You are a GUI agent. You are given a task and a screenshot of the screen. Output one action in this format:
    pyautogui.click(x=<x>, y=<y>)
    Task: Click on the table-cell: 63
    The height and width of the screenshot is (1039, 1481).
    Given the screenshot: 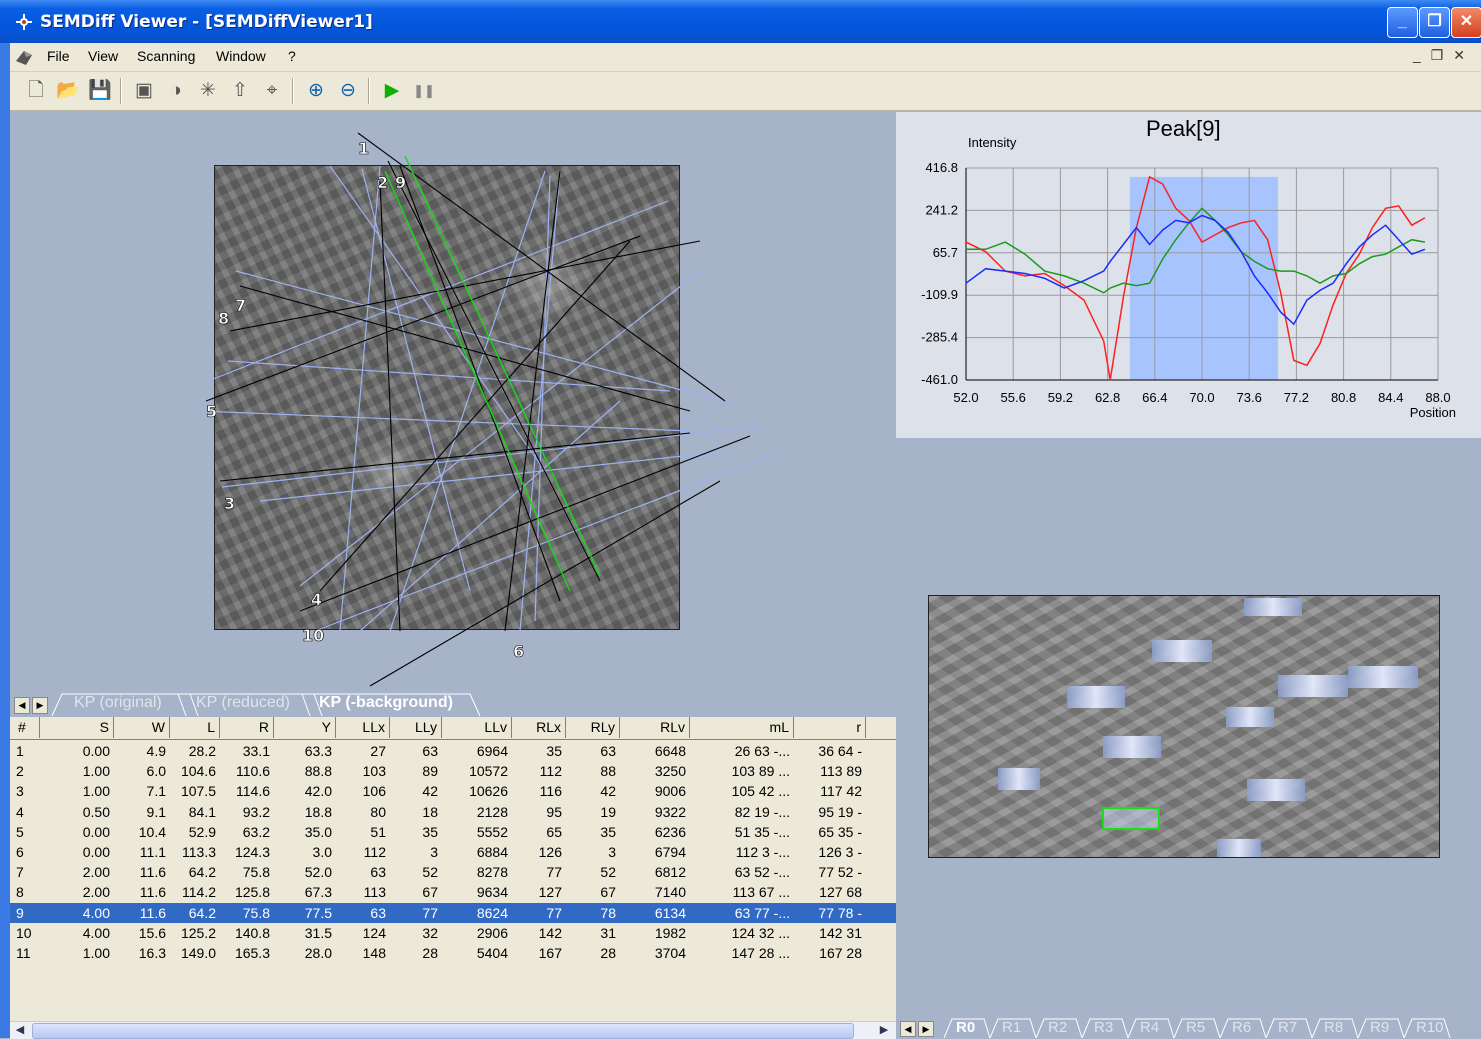 What is the action you would take?
    pyautogui.click(x=608, y=751)
    